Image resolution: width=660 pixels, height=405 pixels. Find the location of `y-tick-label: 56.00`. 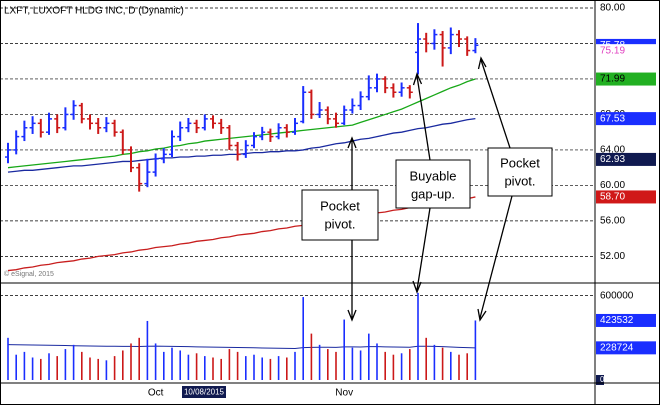

y-tick-label: 56.00 is located at coordinates (612, 221).